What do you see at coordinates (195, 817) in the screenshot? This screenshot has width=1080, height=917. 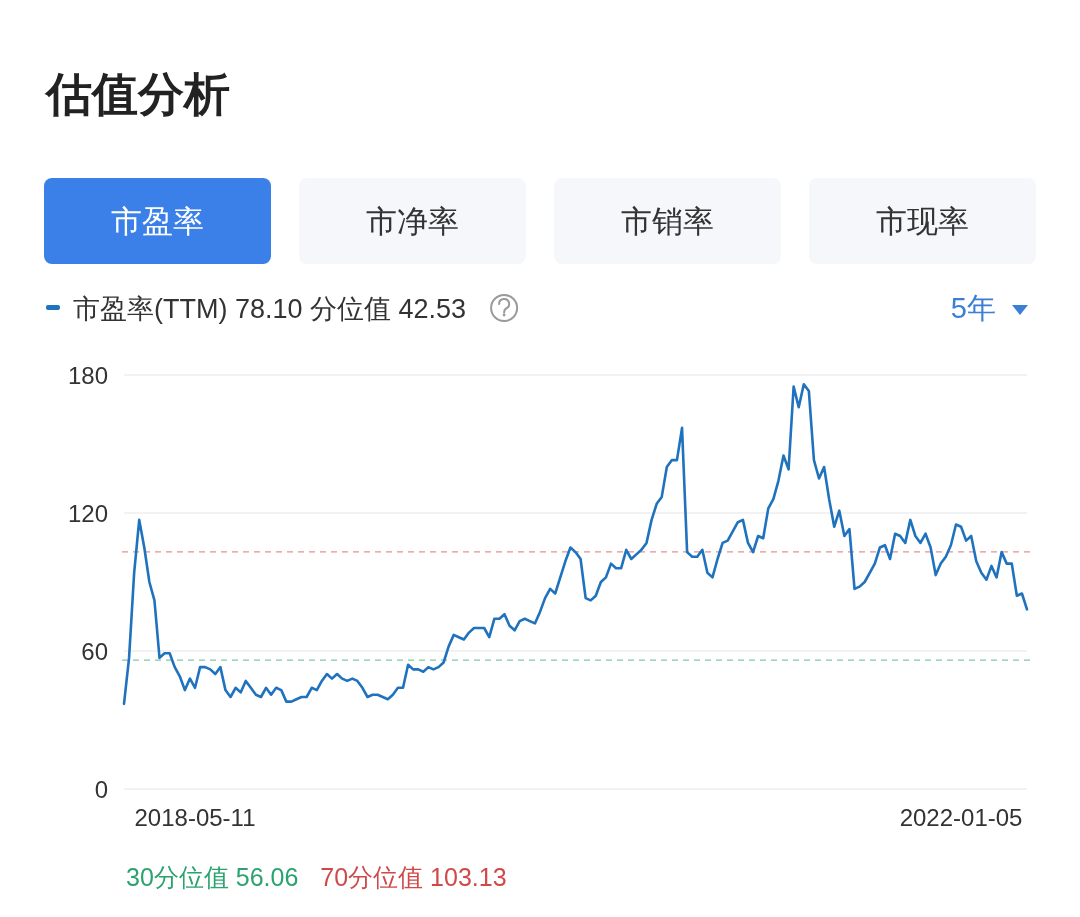 I see `x-tick-label: 2018-05-11` at bounding box center [195, 817].